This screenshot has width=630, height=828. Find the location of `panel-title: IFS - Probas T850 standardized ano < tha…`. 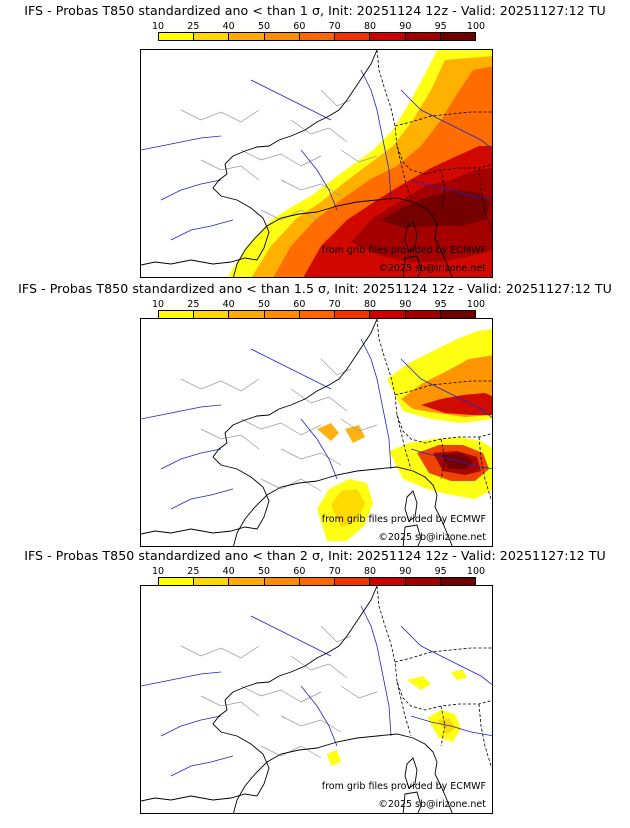

panel-title: IFS - Probas T850 standardized ano < tha… is located at coordinates (315, 288).